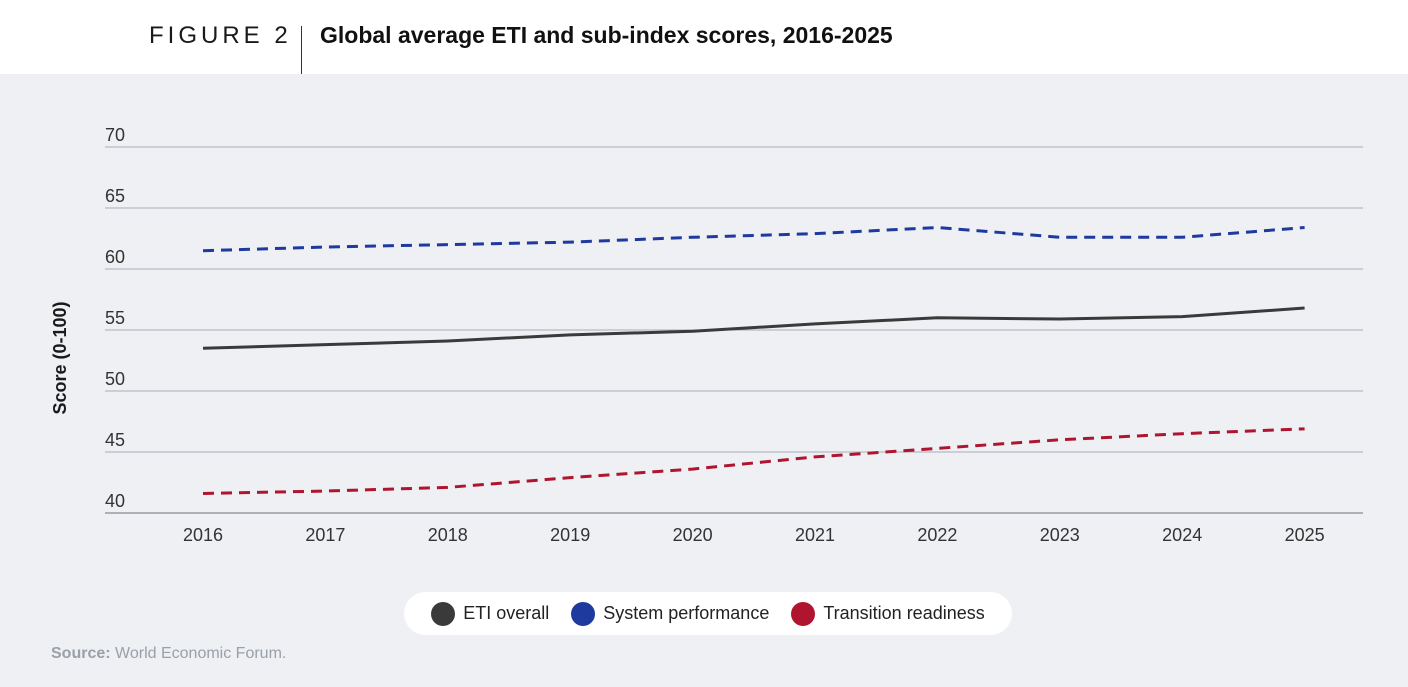  What do you see at coordinates (1182, 535) in the screenshot?
I see `x-tick-label: 2024` at bounding box center [1182, 535].